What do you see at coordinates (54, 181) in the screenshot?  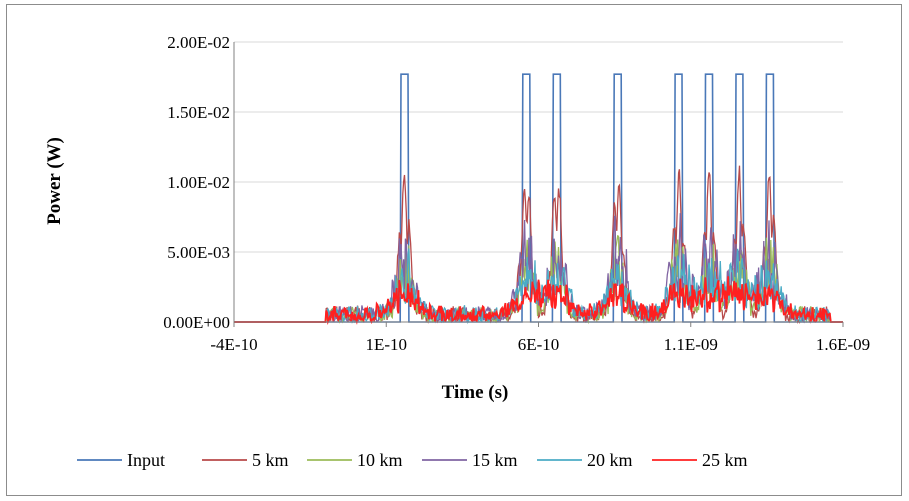 I see `y-axis-title: Power (W)` at bounding box center [54, 181].